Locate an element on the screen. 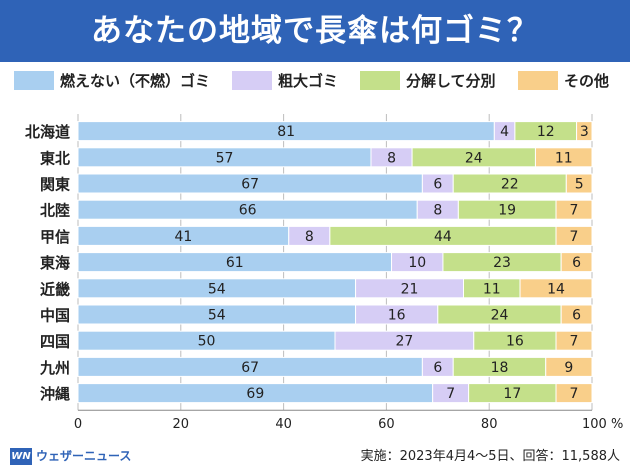 The width and height of the screenshot is (630, 473). category-label: 近畿 is located at coordinates (55, 289).